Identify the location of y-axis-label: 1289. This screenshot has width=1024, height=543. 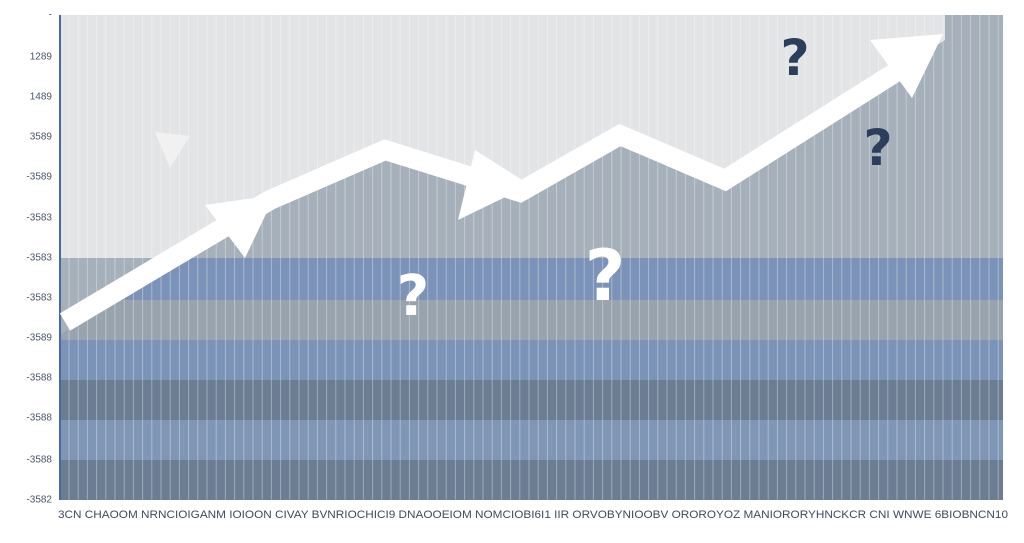
(41, 57).